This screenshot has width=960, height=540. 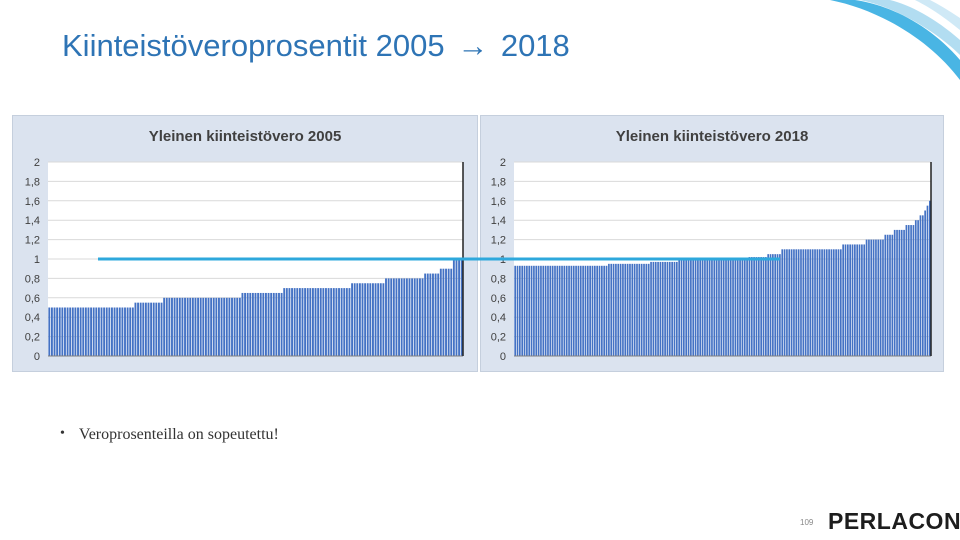 What do you see at coordinates (498, 299) in the screenshot?
I see `y-tick-label: 0,6` at bounding box center [498, 299].